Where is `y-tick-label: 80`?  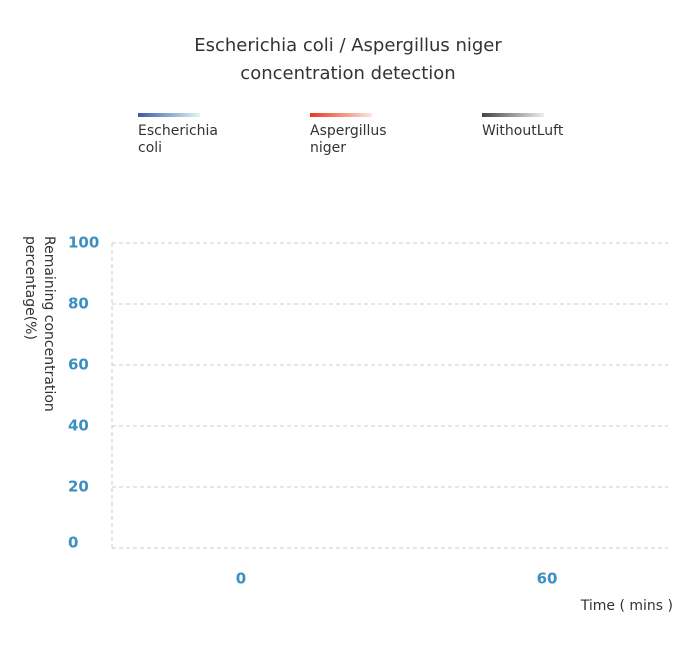 y-tick-label: 80 is located at coordinates (78, 304).